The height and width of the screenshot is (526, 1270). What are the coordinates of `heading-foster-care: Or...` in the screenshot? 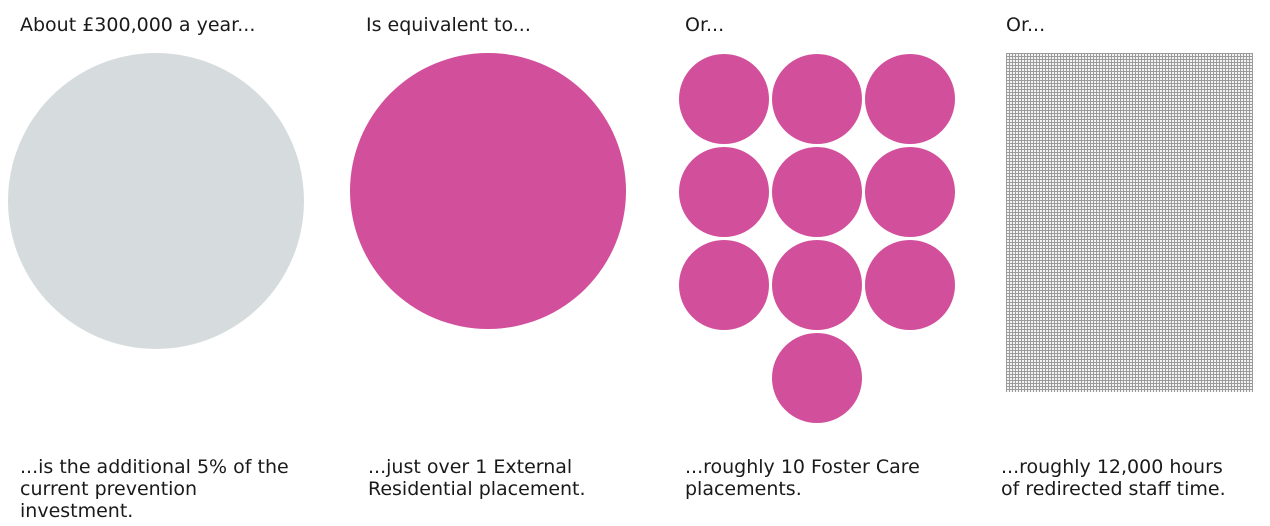 It's located at (705, 25).